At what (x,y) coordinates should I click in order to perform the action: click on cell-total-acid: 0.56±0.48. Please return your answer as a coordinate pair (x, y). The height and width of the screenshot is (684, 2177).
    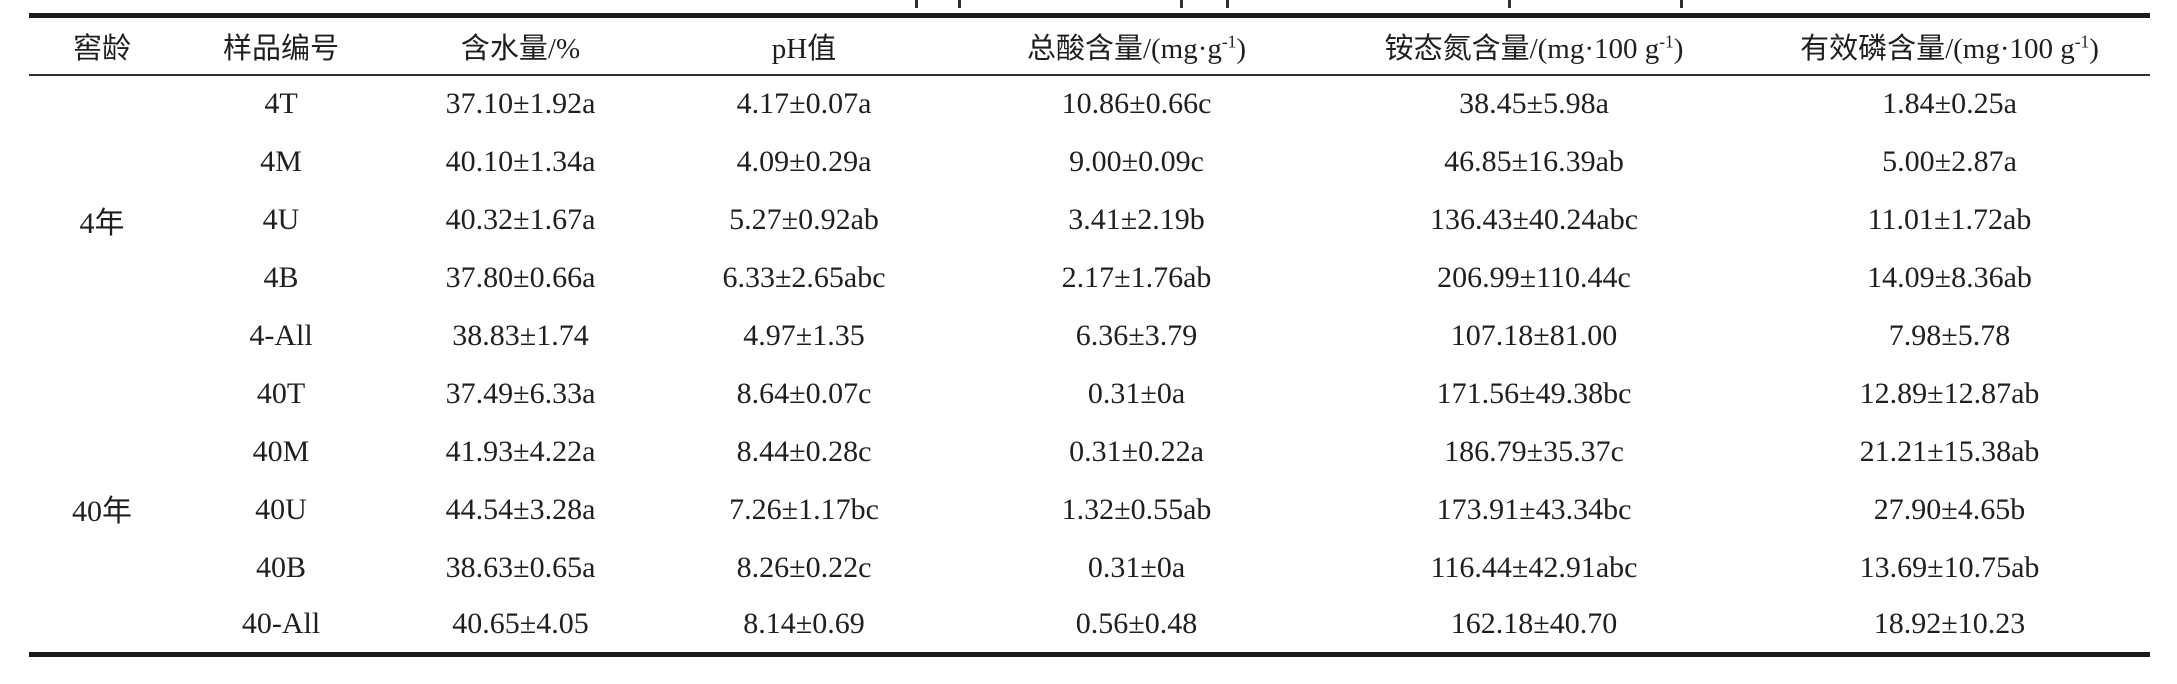
    Looking at the image, I should click on (1136, 624).